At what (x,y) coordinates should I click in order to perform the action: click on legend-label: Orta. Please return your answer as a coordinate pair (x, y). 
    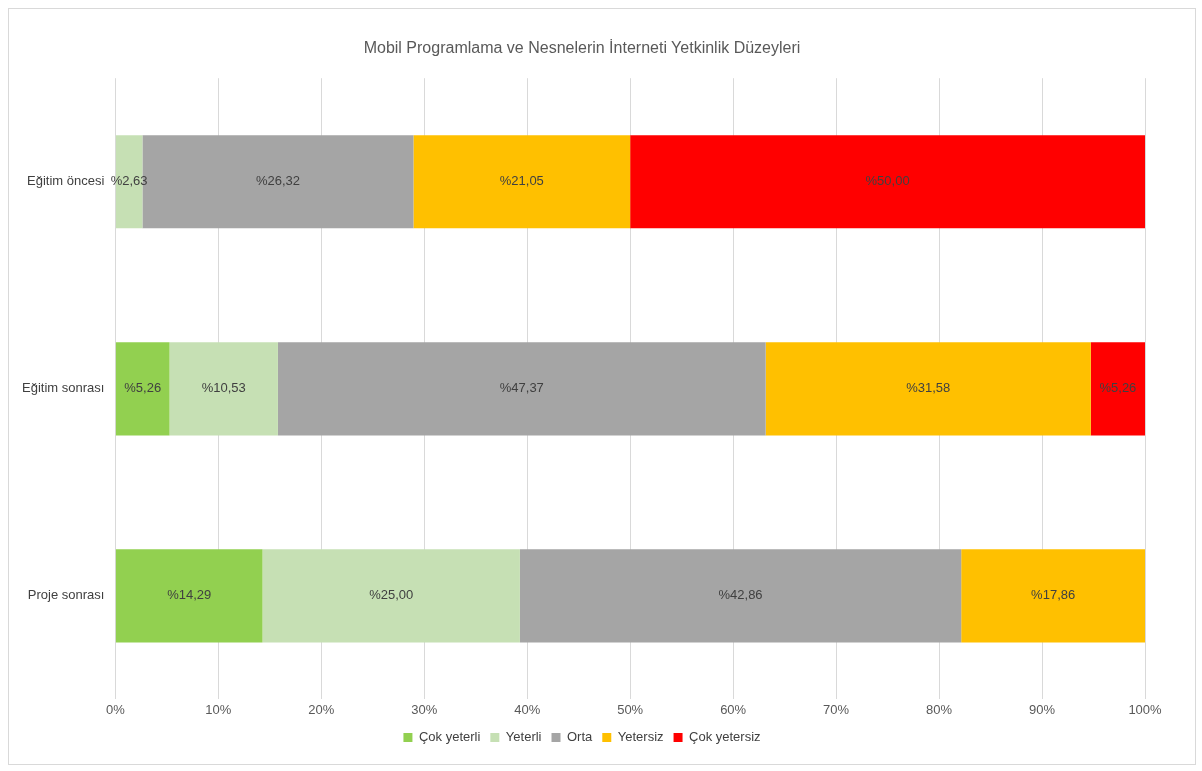
    Looking at the image, I should click on (580, 737).